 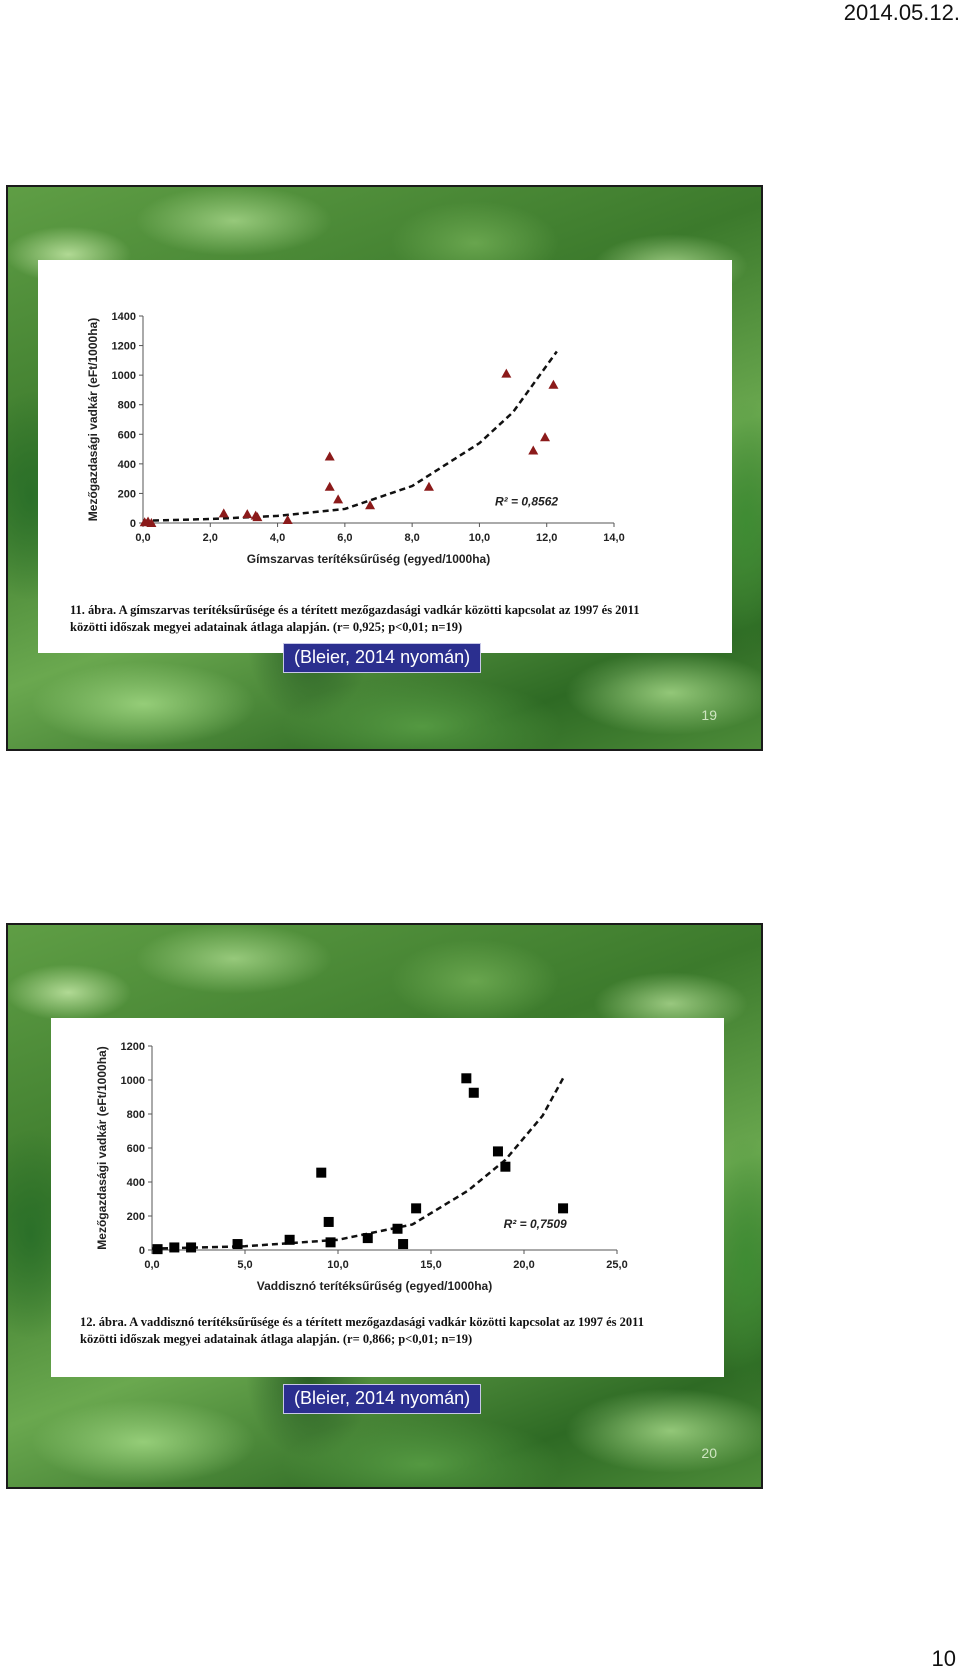 What do you see at coordinates (430, 1265) in the screenshot?
I see `x-tick-label: 15,0` at bounding box center [430, 1265].